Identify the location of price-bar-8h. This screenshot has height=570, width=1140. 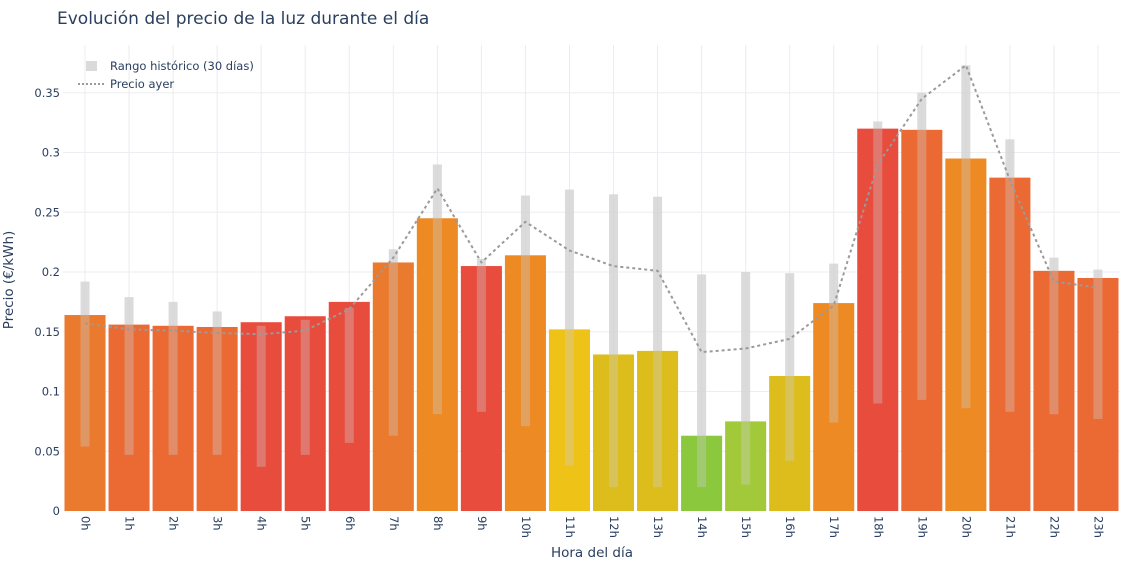
(437, 364).